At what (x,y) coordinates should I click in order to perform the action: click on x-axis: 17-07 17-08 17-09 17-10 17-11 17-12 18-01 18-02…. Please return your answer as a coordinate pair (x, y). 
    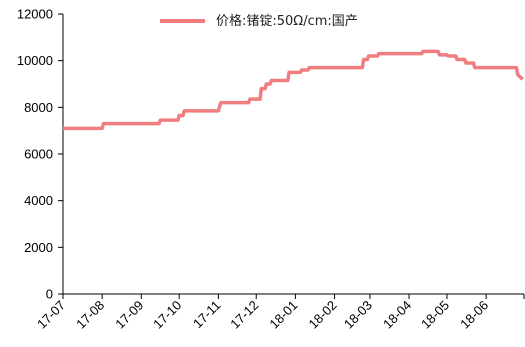
    Looking at the image, I should click on (279, 312).